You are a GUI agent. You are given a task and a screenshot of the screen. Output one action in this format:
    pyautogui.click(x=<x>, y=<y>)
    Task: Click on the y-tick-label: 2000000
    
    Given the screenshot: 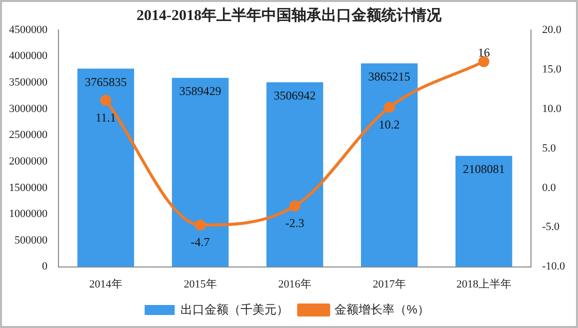 What is the action you would take?
    pyautogui.click(x=28, y=161)
    